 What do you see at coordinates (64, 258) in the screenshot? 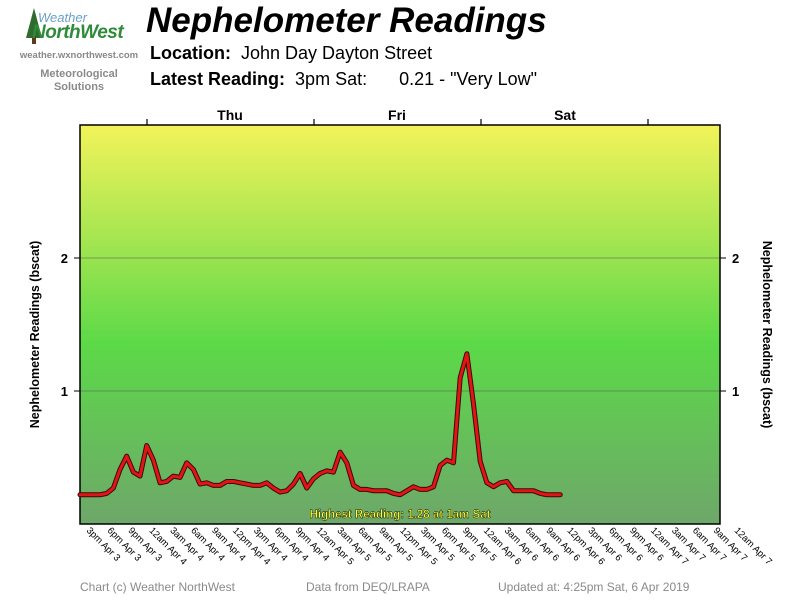
I see `y-tick-label-left: 2` at bounding box center [64, 258].